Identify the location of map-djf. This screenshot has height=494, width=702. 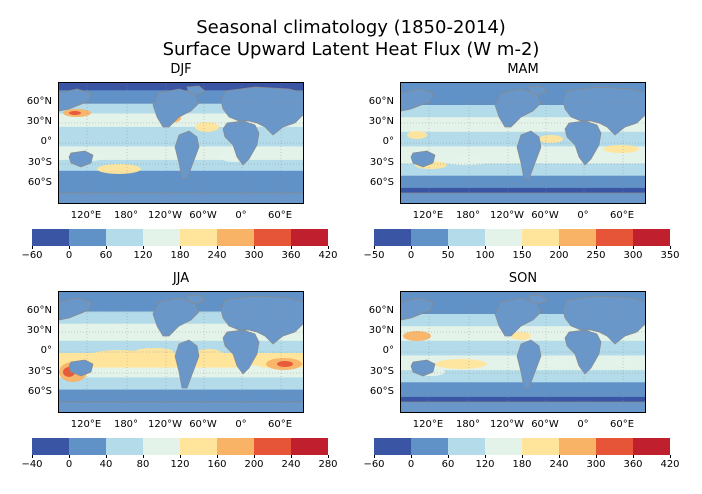
(181, 143).